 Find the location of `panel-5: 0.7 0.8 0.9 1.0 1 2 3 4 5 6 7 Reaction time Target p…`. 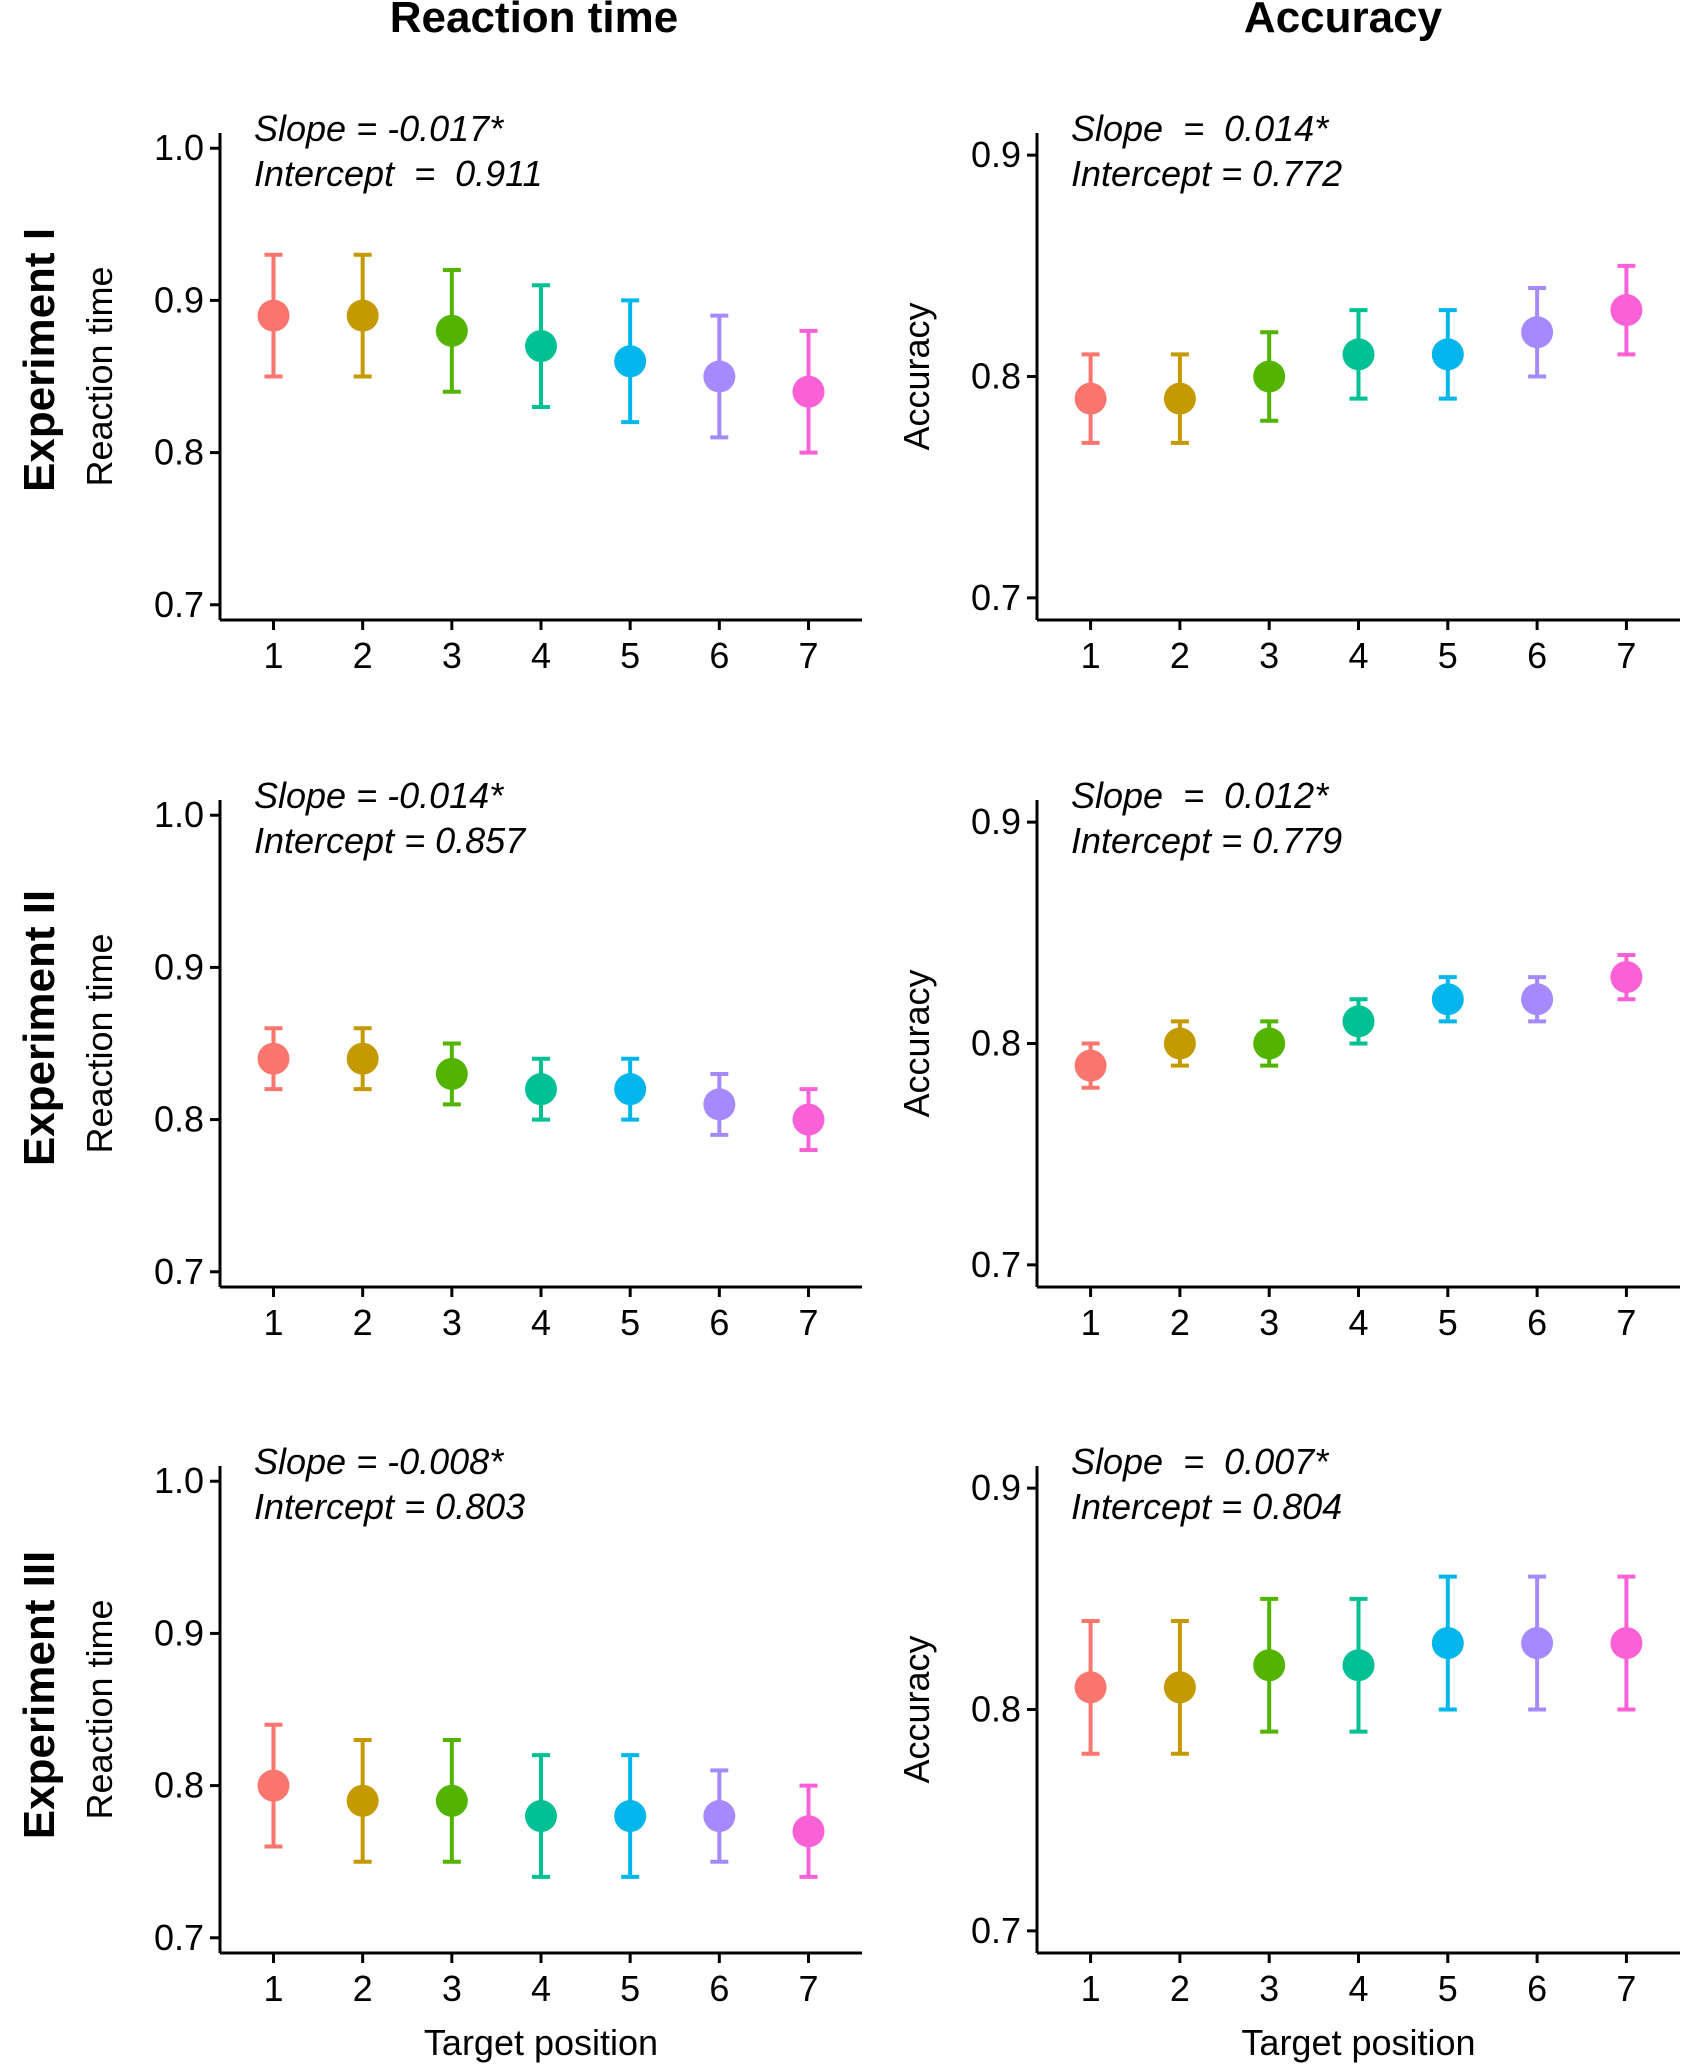

panel-5: 0.7 0.8 0.9 1.0 1 2 3 4 5 6 7 Reaction time Target p… is located at coordinates (470, 1752).